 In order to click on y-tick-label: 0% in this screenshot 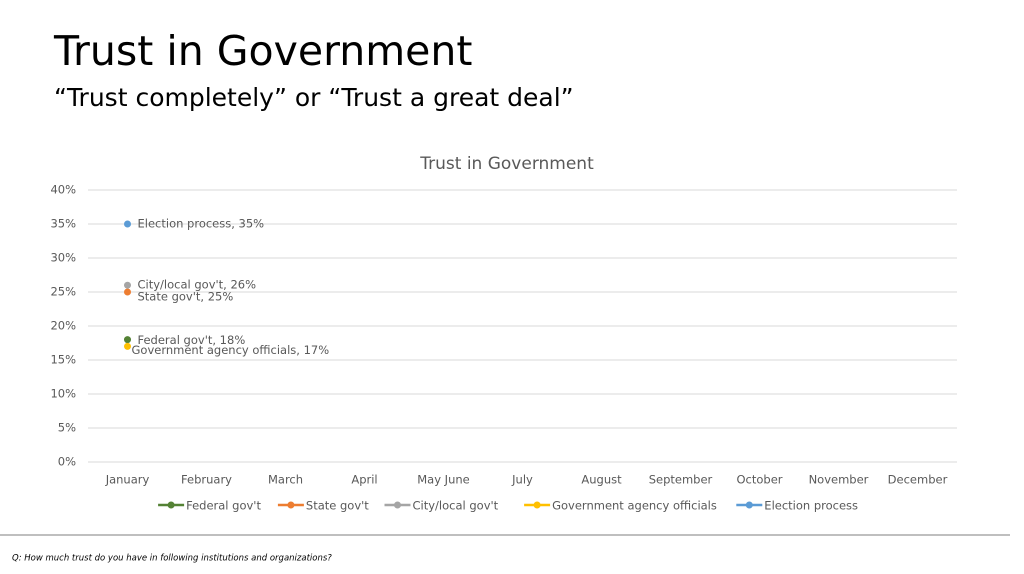, I will do `click(67, 462)`.